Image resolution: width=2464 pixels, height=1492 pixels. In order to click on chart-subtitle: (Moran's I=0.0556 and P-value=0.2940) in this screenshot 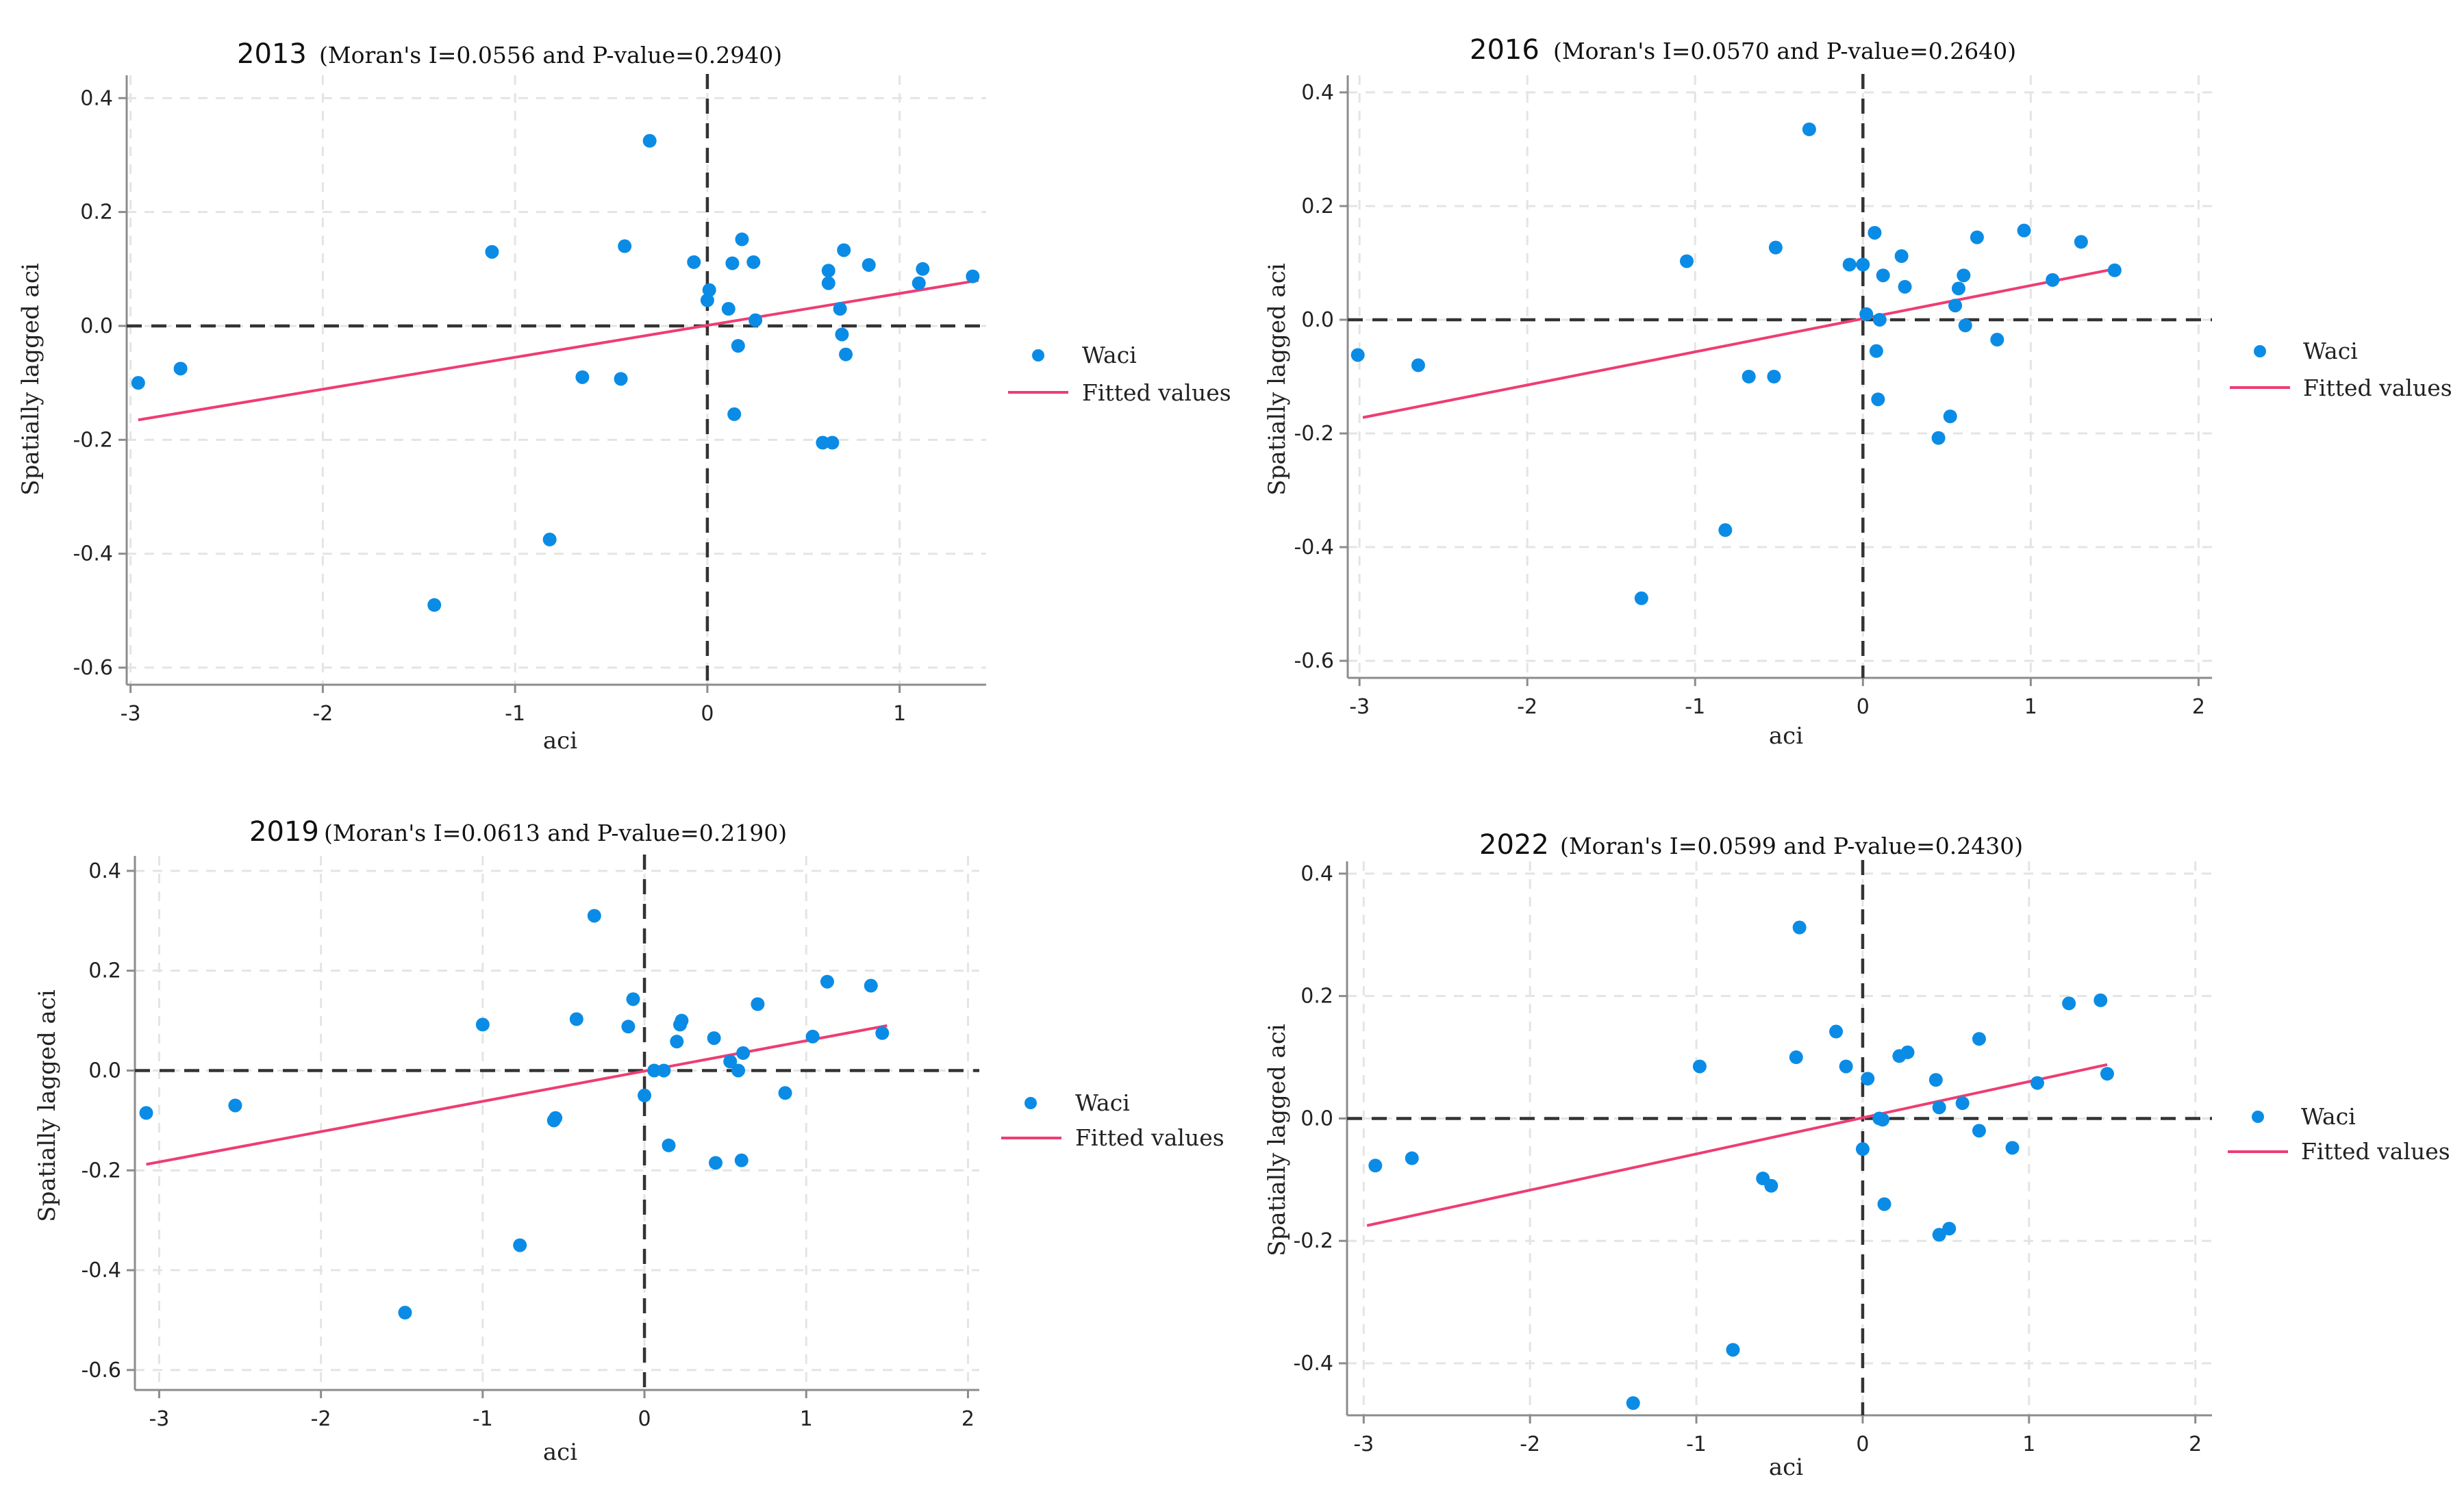, I will do `click(550, 55)`.